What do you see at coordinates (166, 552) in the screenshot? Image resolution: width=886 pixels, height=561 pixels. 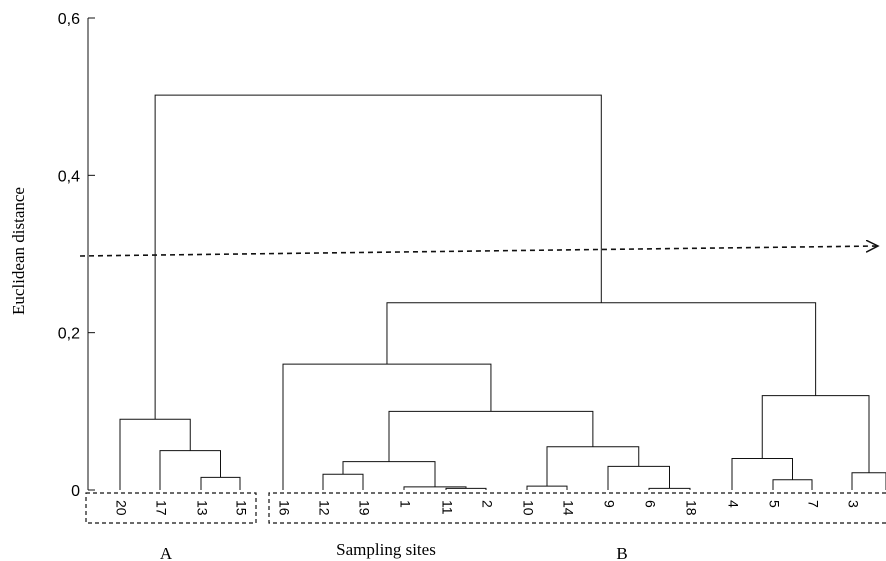 I see `group-label-a: A` at bounding box center [166, 552].